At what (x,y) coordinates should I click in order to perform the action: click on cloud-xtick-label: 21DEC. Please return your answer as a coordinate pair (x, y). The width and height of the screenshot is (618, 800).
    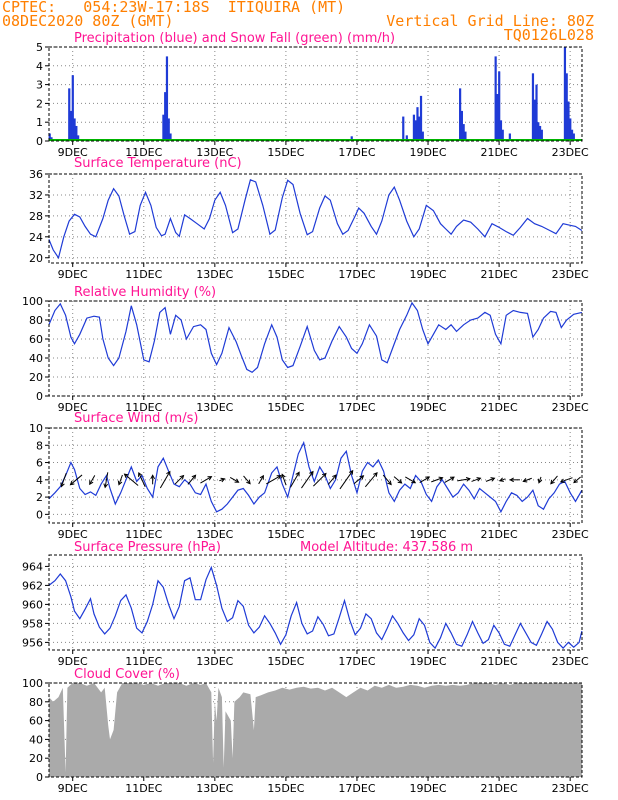
    Looking at the image, I should click on (499, 788).